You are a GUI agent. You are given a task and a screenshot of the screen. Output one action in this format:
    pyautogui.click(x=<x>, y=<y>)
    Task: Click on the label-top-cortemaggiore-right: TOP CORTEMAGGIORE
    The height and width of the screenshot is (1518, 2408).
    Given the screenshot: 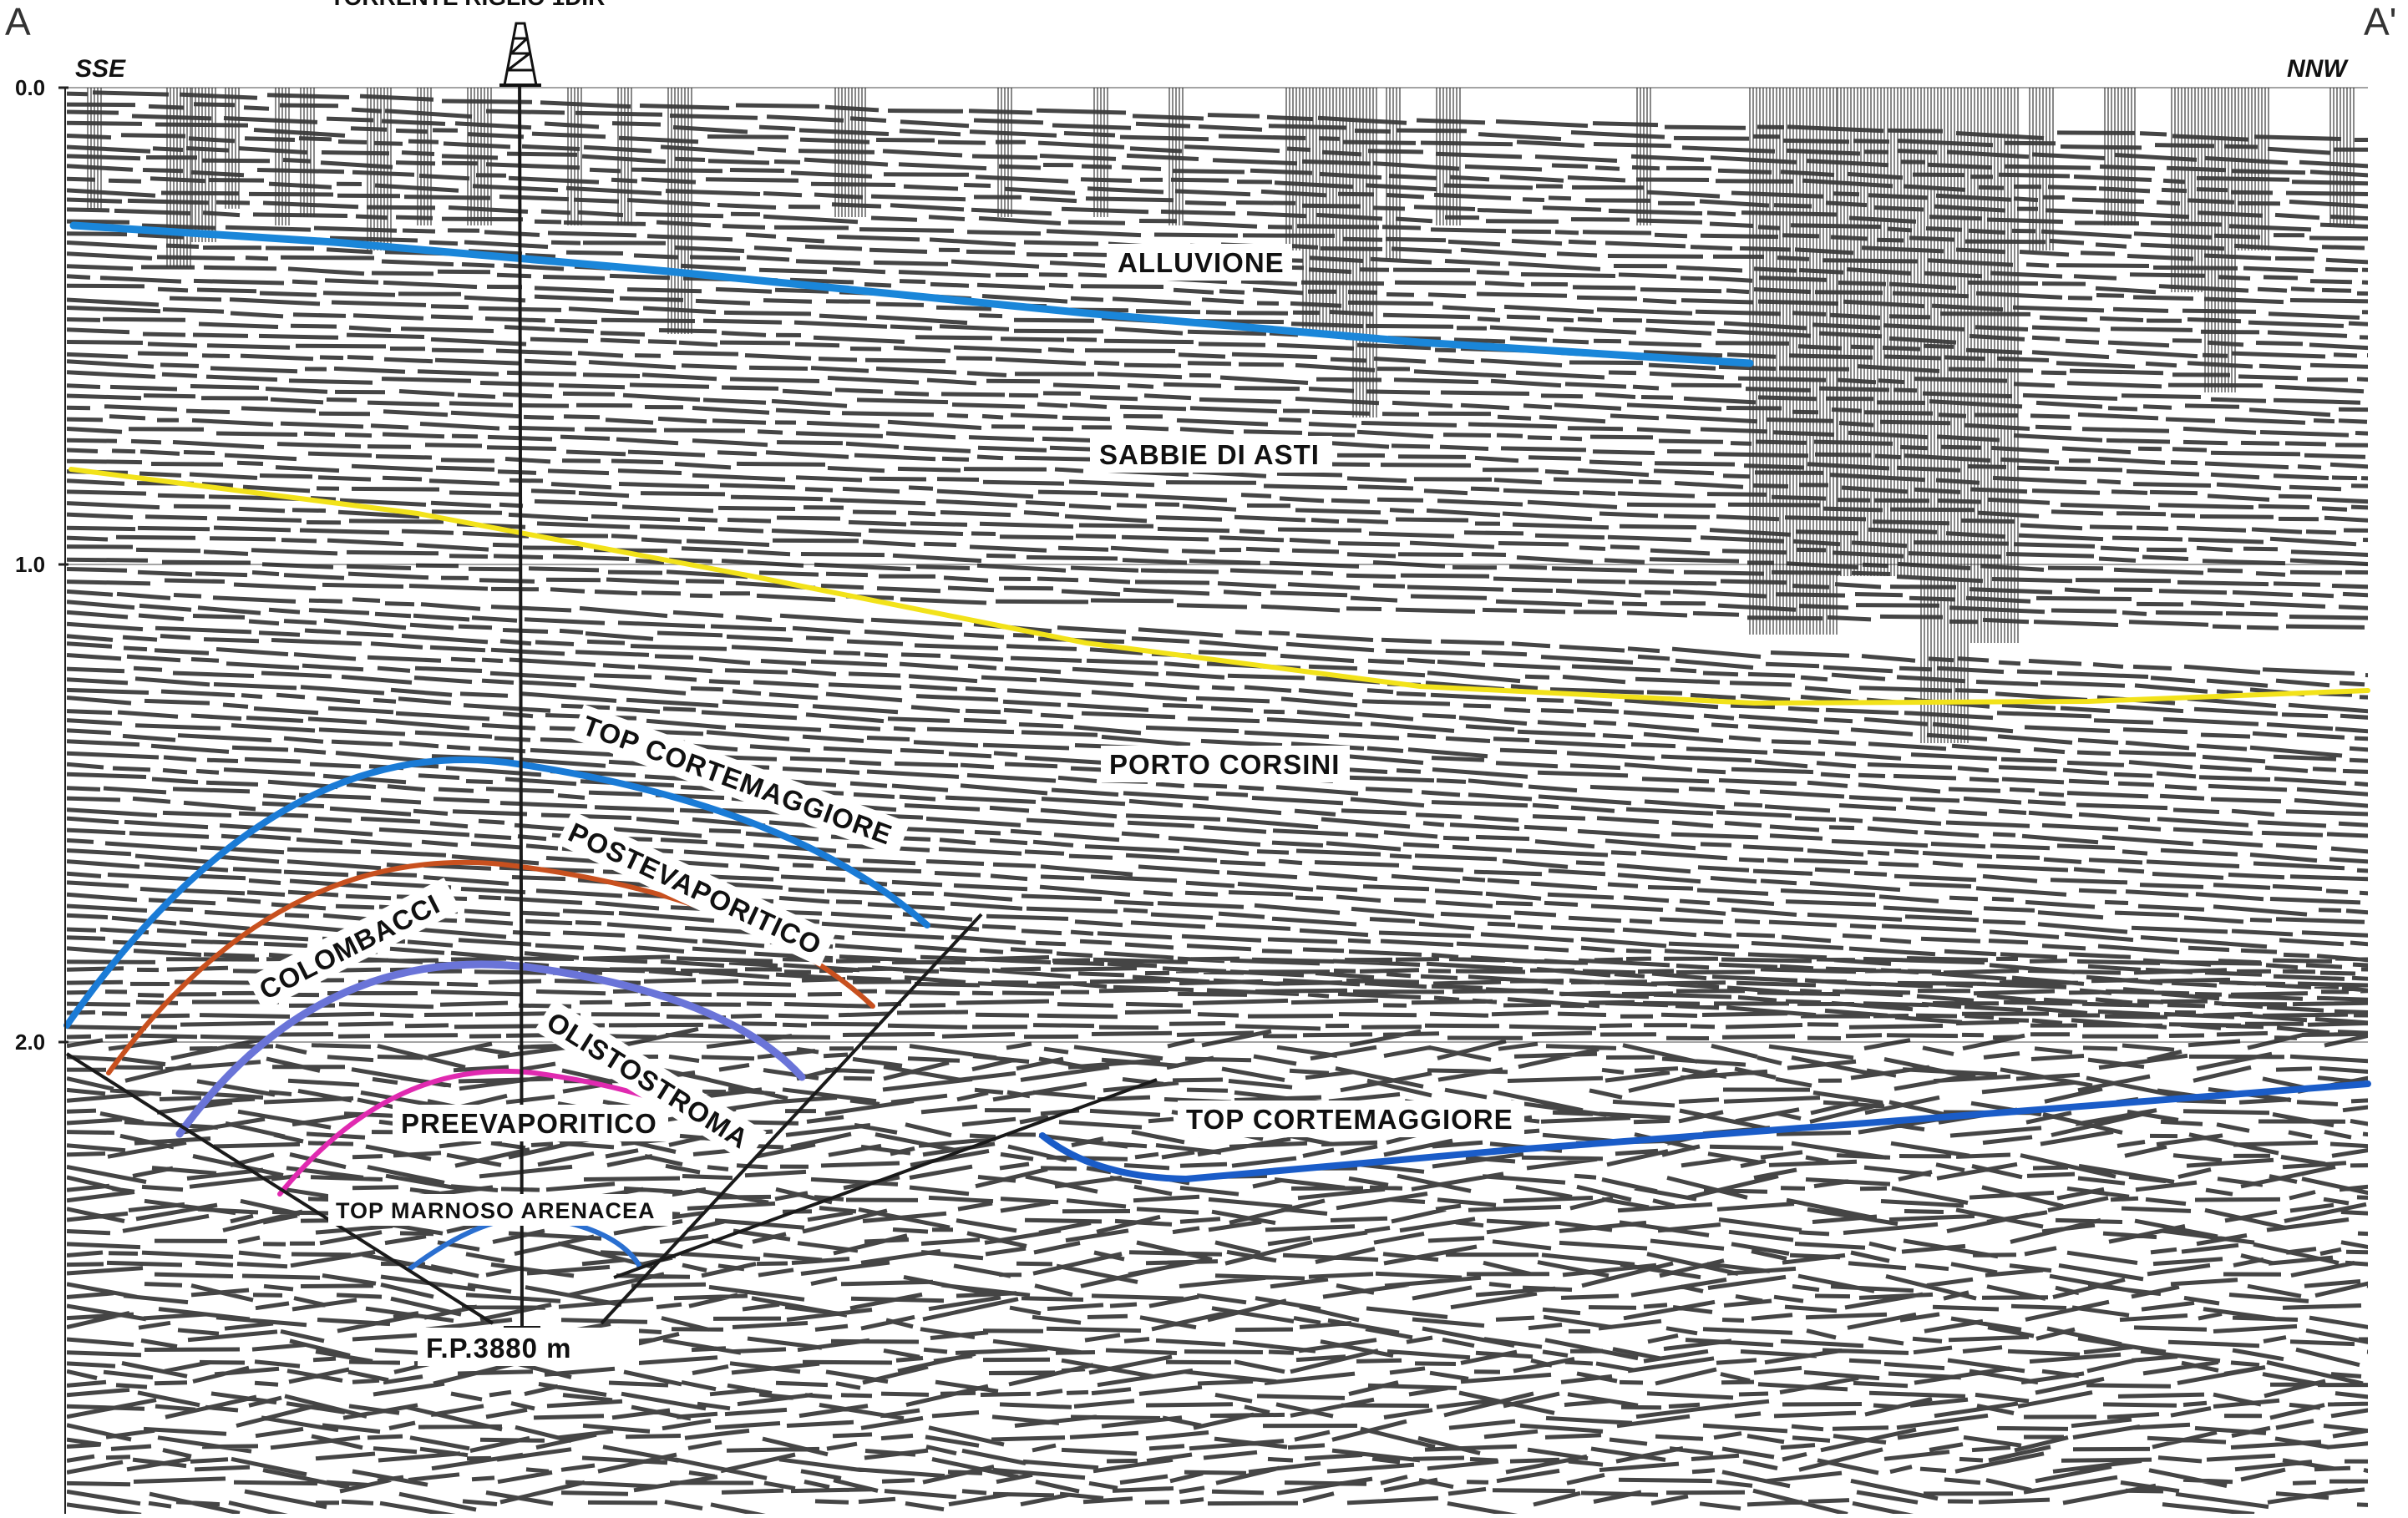 What is the action you would take?
    pyautogui.click(x=1349, y=1119)
    